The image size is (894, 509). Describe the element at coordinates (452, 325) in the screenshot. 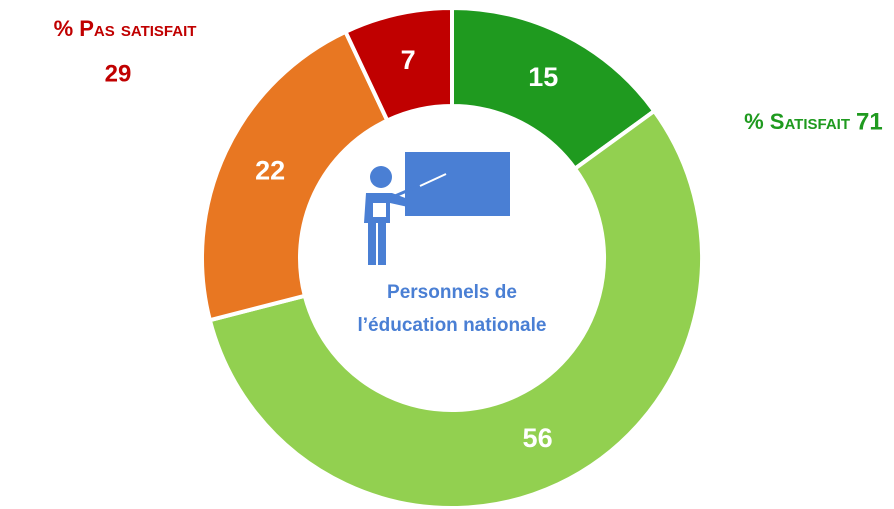

I see `center-text: l’éducation nationale` at that location.